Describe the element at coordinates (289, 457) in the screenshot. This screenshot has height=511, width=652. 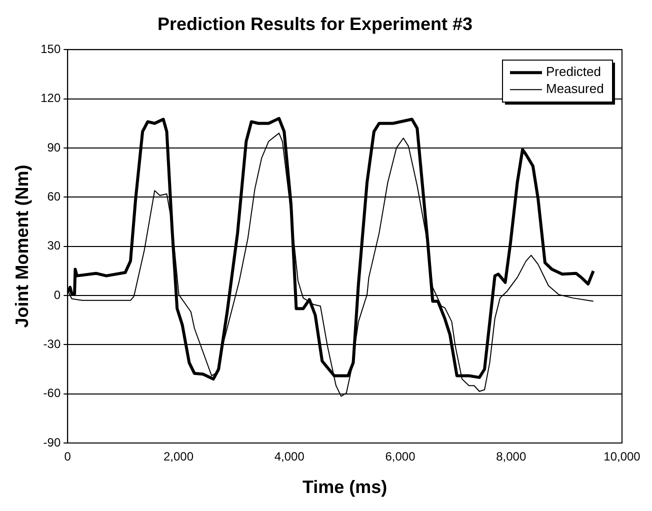
I see `x-tick-label: 4,000` at that location.